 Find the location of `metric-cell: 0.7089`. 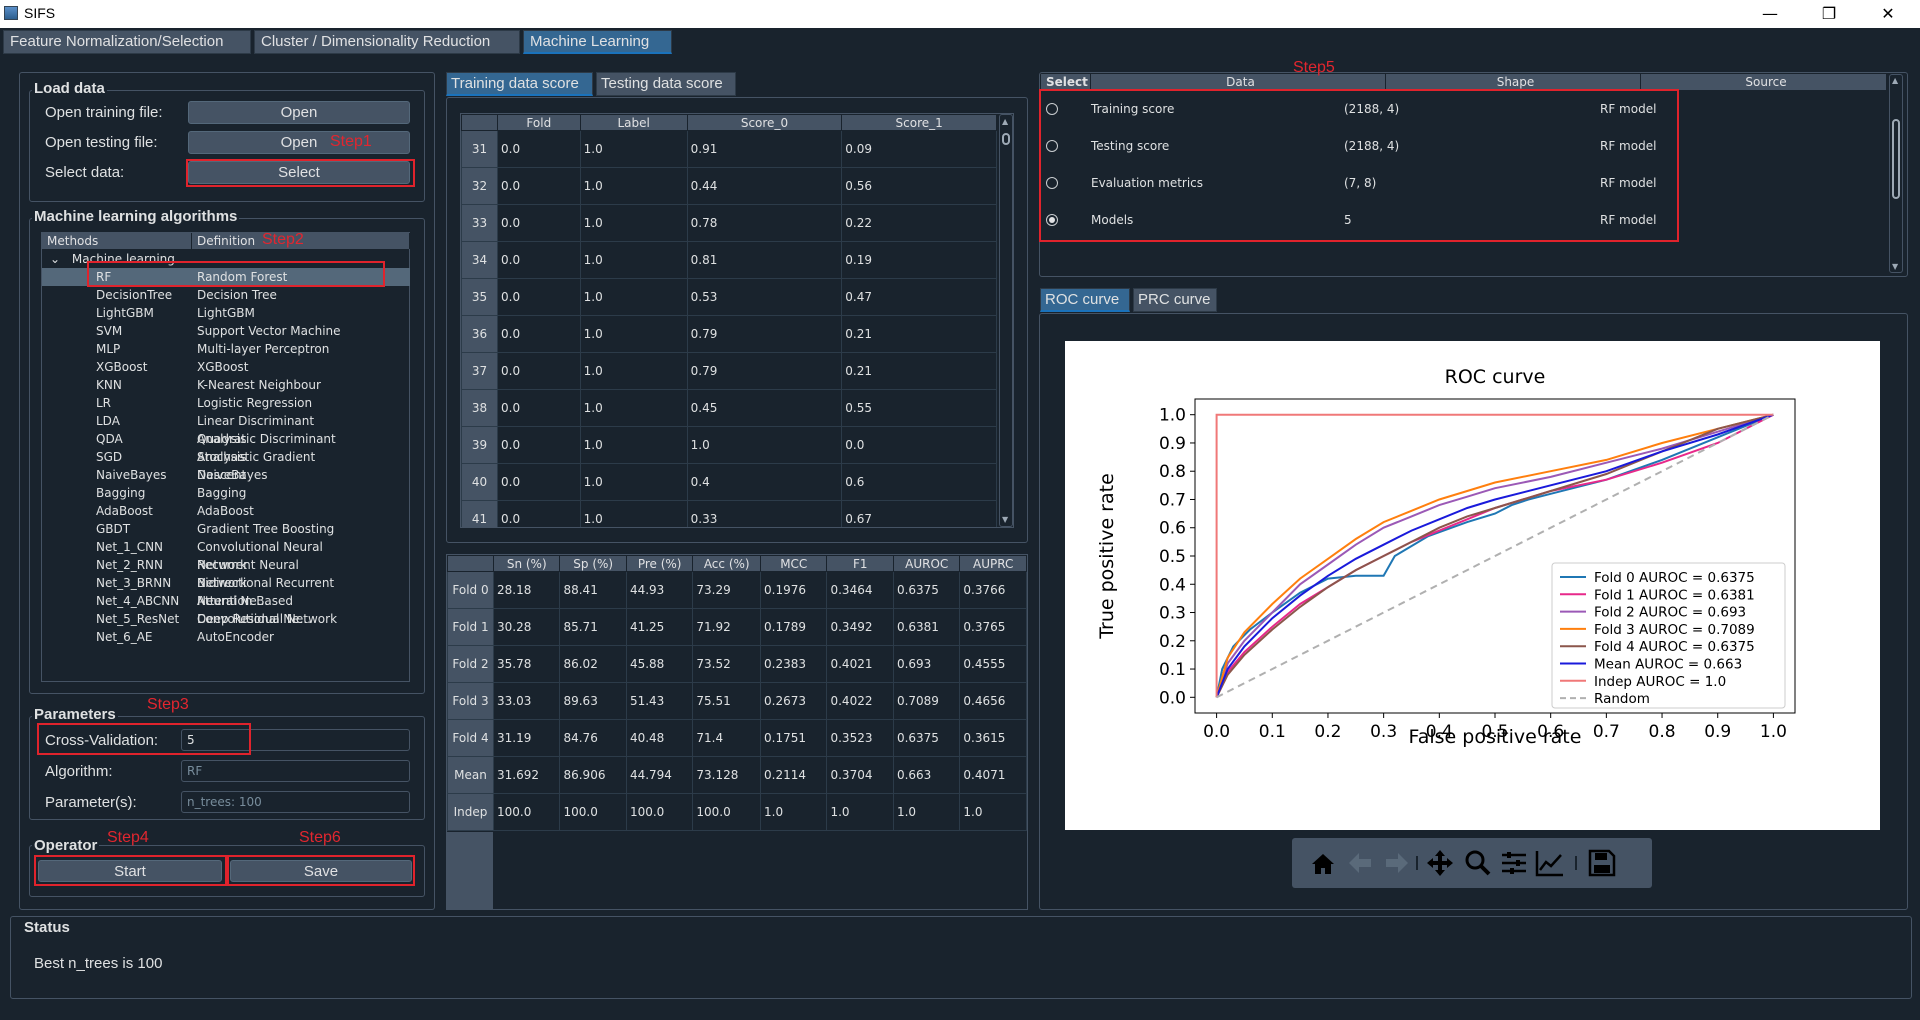

metric-cell: 0.7089 is located at coordinates (926, 701).